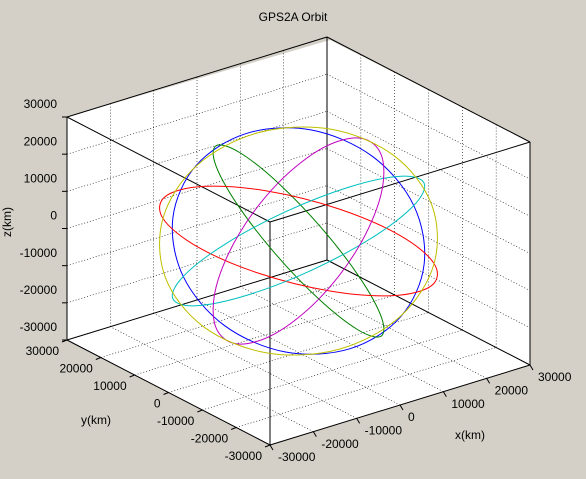 This screenshot has width=586, height=479. I want to click on x-tick-label: 30000, so click(555, 377).